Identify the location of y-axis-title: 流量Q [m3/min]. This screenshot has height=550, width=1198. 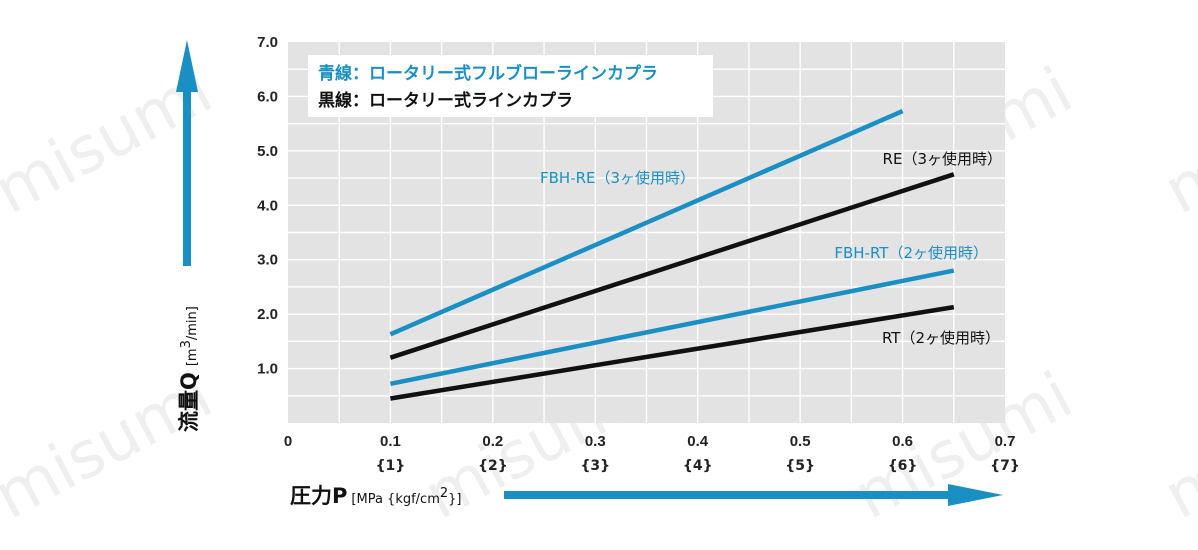
(189, 369).